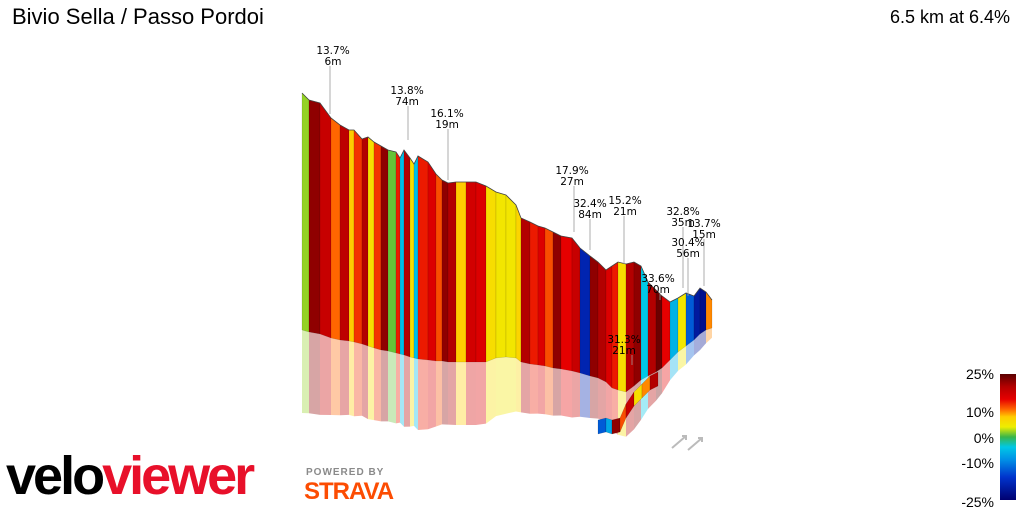 The width and height of the screenshot is (1024, 512). I want to click on annotation-length: 56m, so click(688, 254).